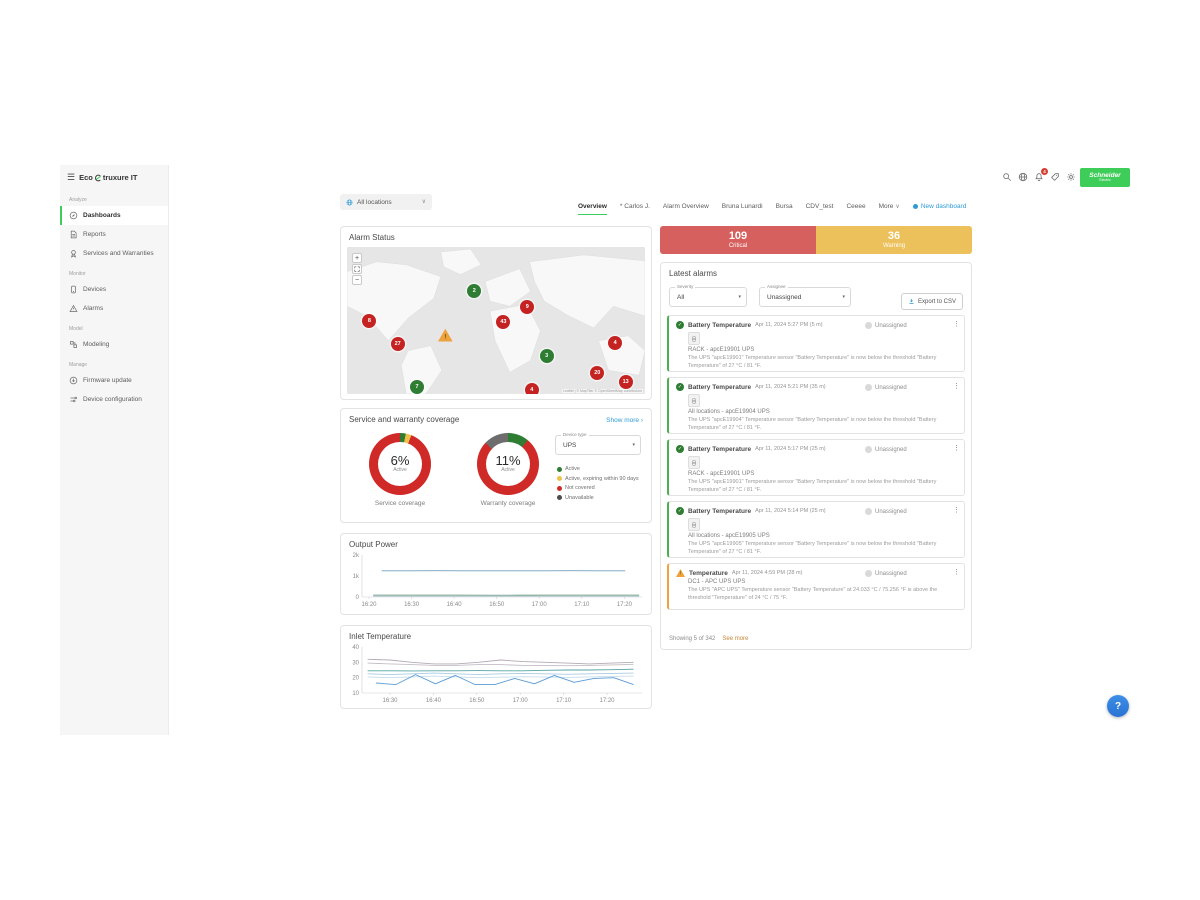 Image resolution: width=1200 pixels, height=900 pixels. What do you see at coordinates (114, 308) in the screenshot?
I see `sidebar-item-alarms: Alarms` at bounding box center [114, 308].